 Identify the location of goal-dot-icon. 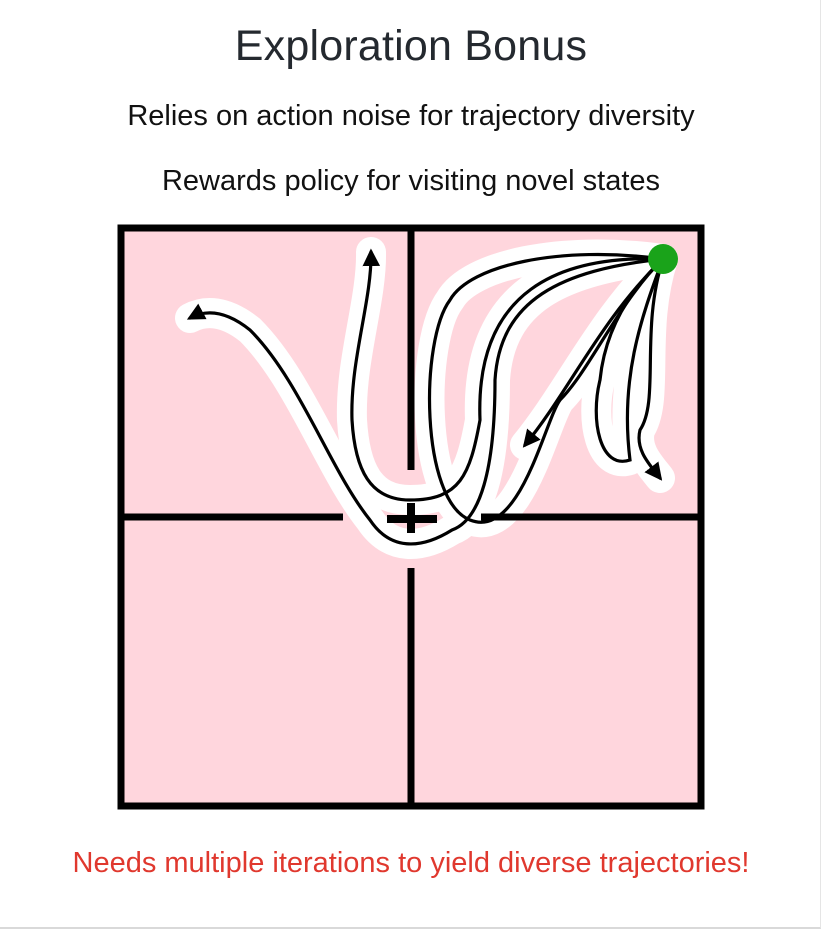
(663, 259).